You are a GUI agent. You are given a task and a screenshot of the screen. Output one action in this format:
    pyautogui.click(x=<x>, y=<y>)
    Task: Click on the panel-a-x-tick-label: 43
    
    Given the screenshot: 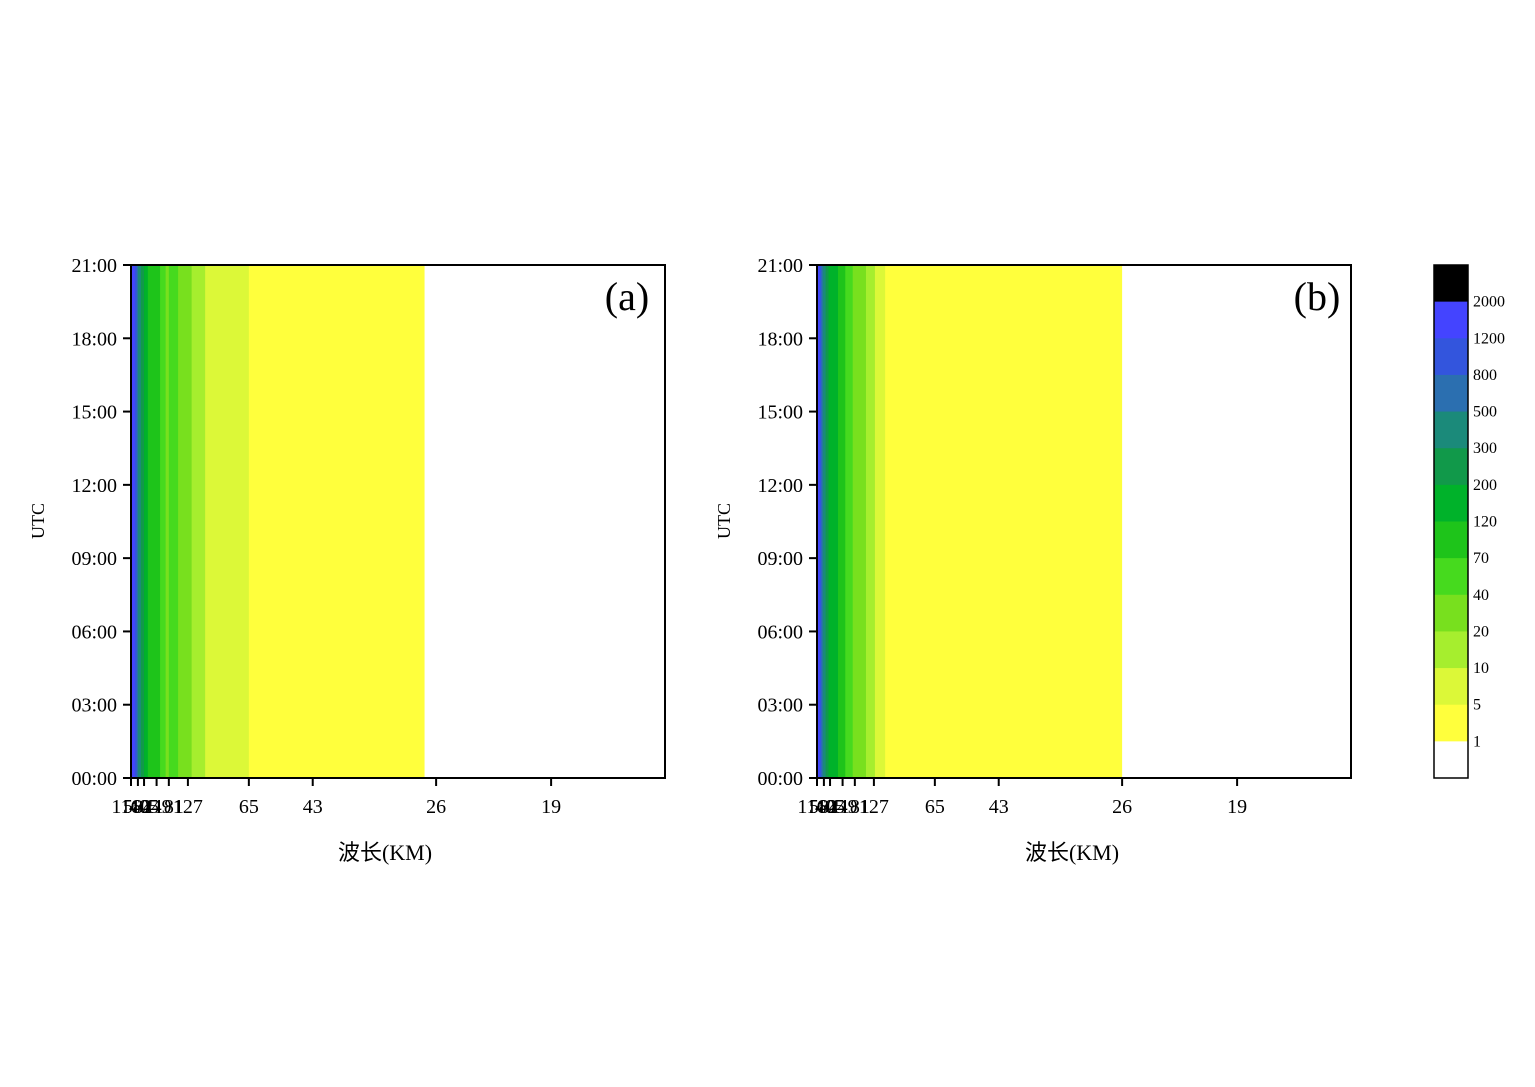 What is the action you would take?
    pyautogui.click(x=313, y=807)
    